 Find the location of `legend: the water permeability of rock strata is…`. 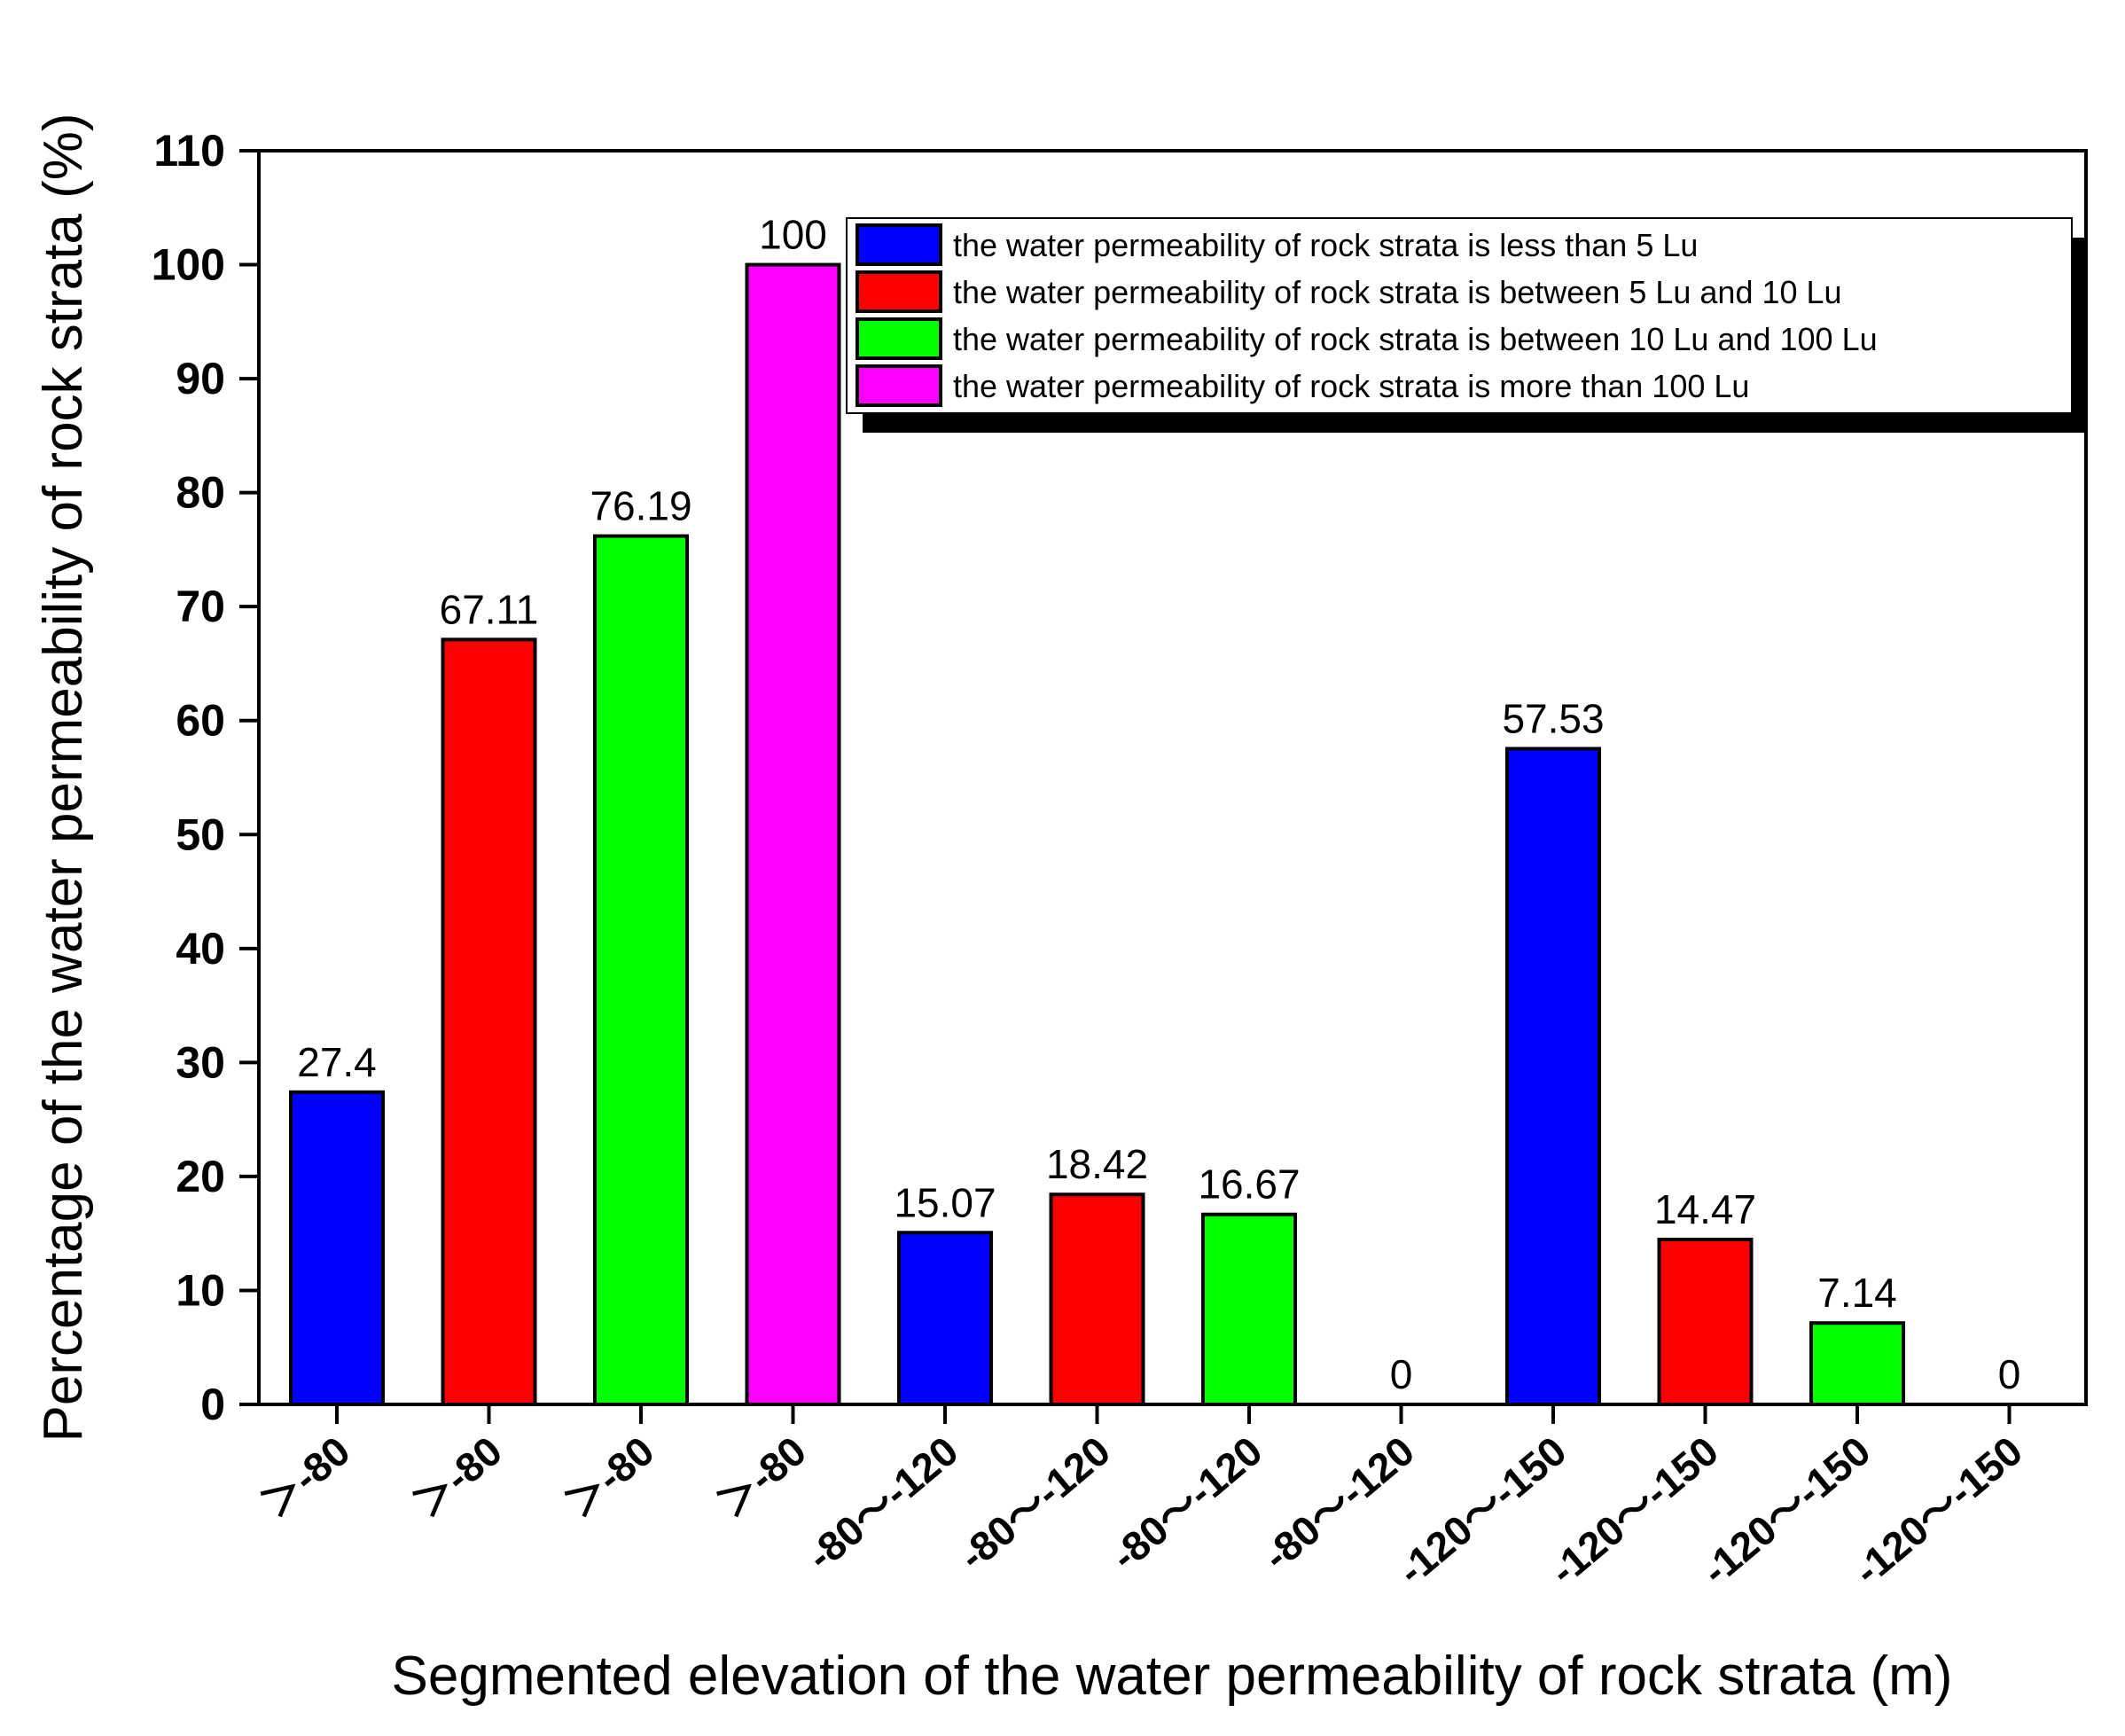

legend: the water permeability of rock strata is… is located at coordinates (1467, 325).